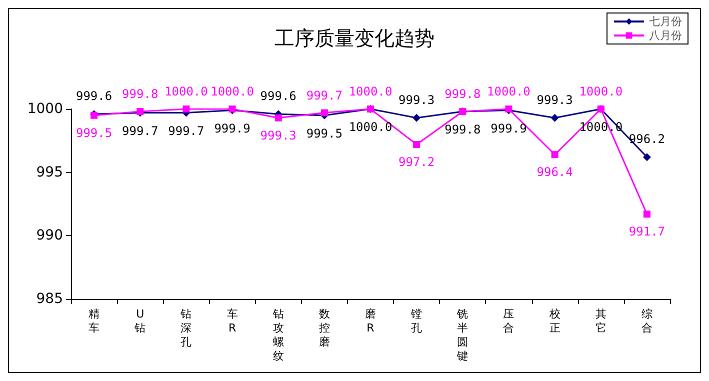  I want to click on data-label: 996.2, so click(647, 139).